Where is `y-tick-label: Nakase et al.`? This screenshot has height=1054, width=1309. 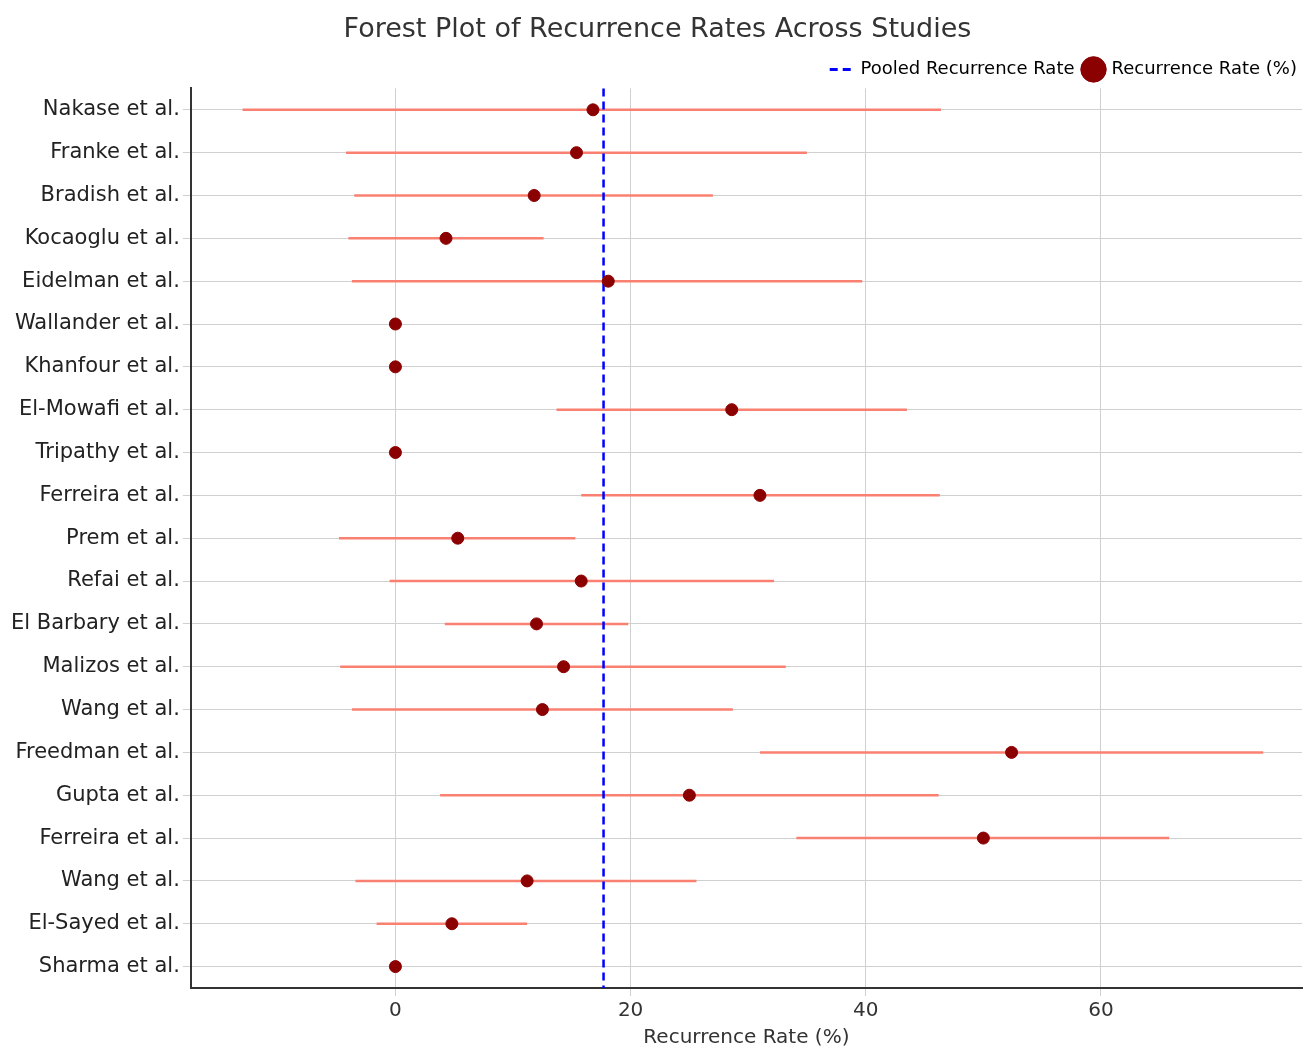
y-tick-label: Nakase et al. is located at coordinates (111, 108).